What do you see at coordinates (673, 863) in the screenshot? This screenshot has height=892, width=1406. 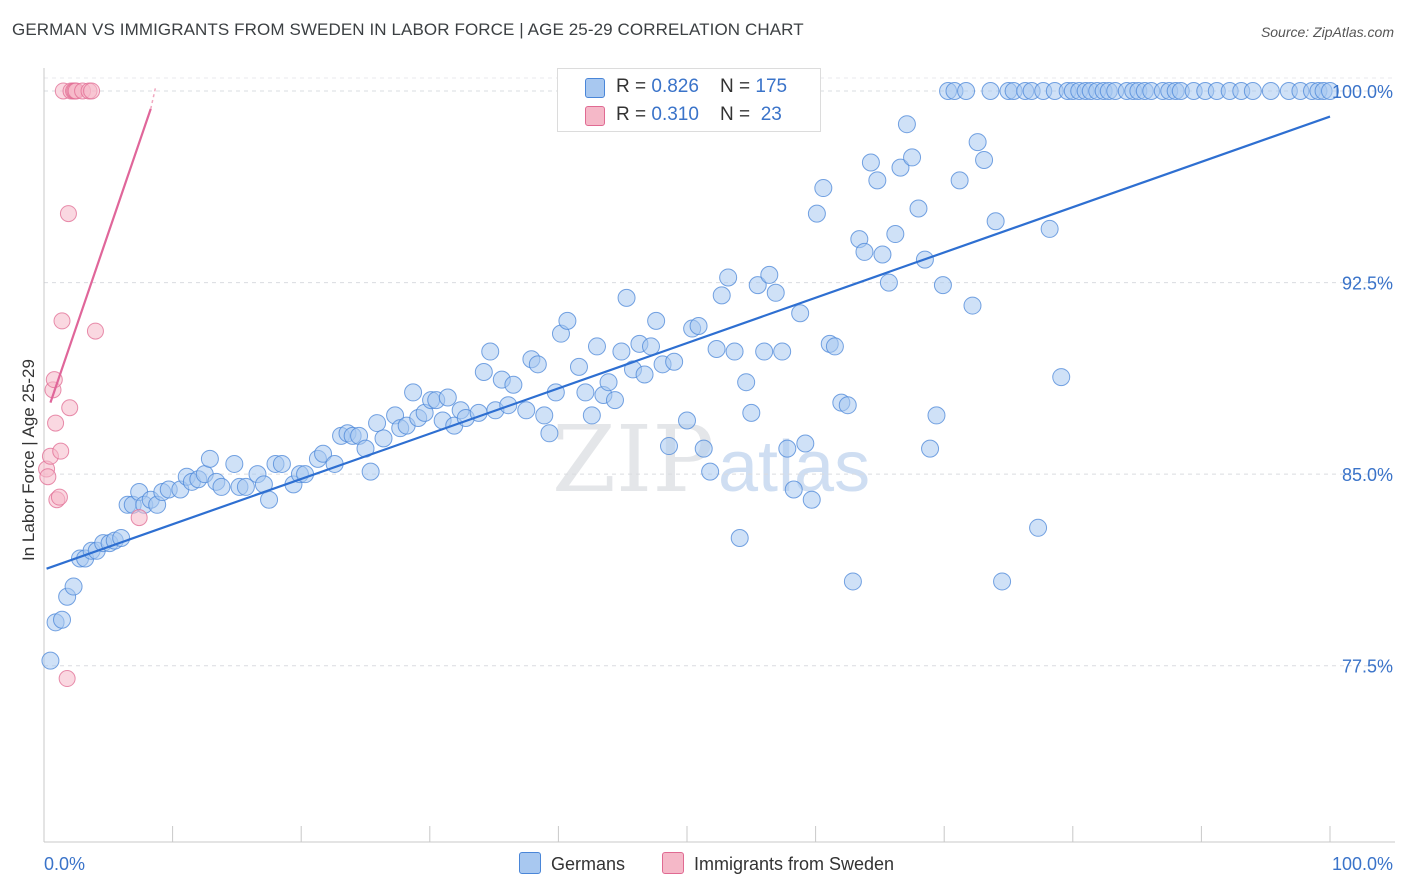 I see `bottom-legend-swatch-sweden` at bounding box center [673, 863].